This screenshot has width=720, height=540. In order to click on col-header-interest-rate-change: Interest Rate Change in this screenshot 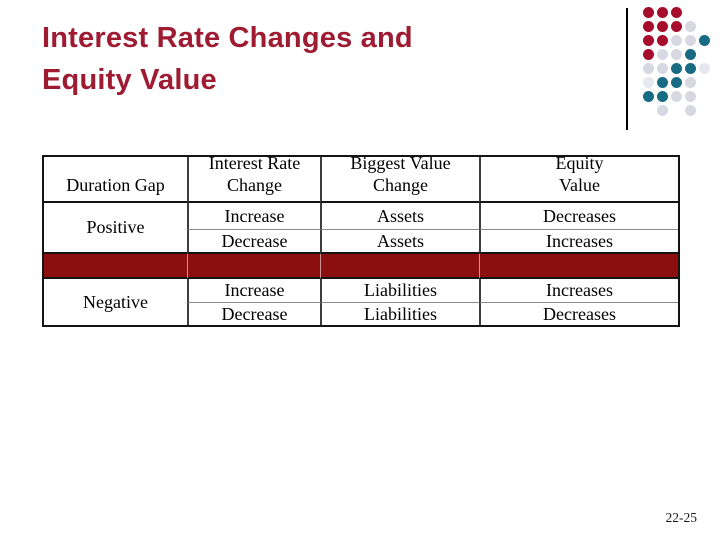, I will do `click(253, 180)`.